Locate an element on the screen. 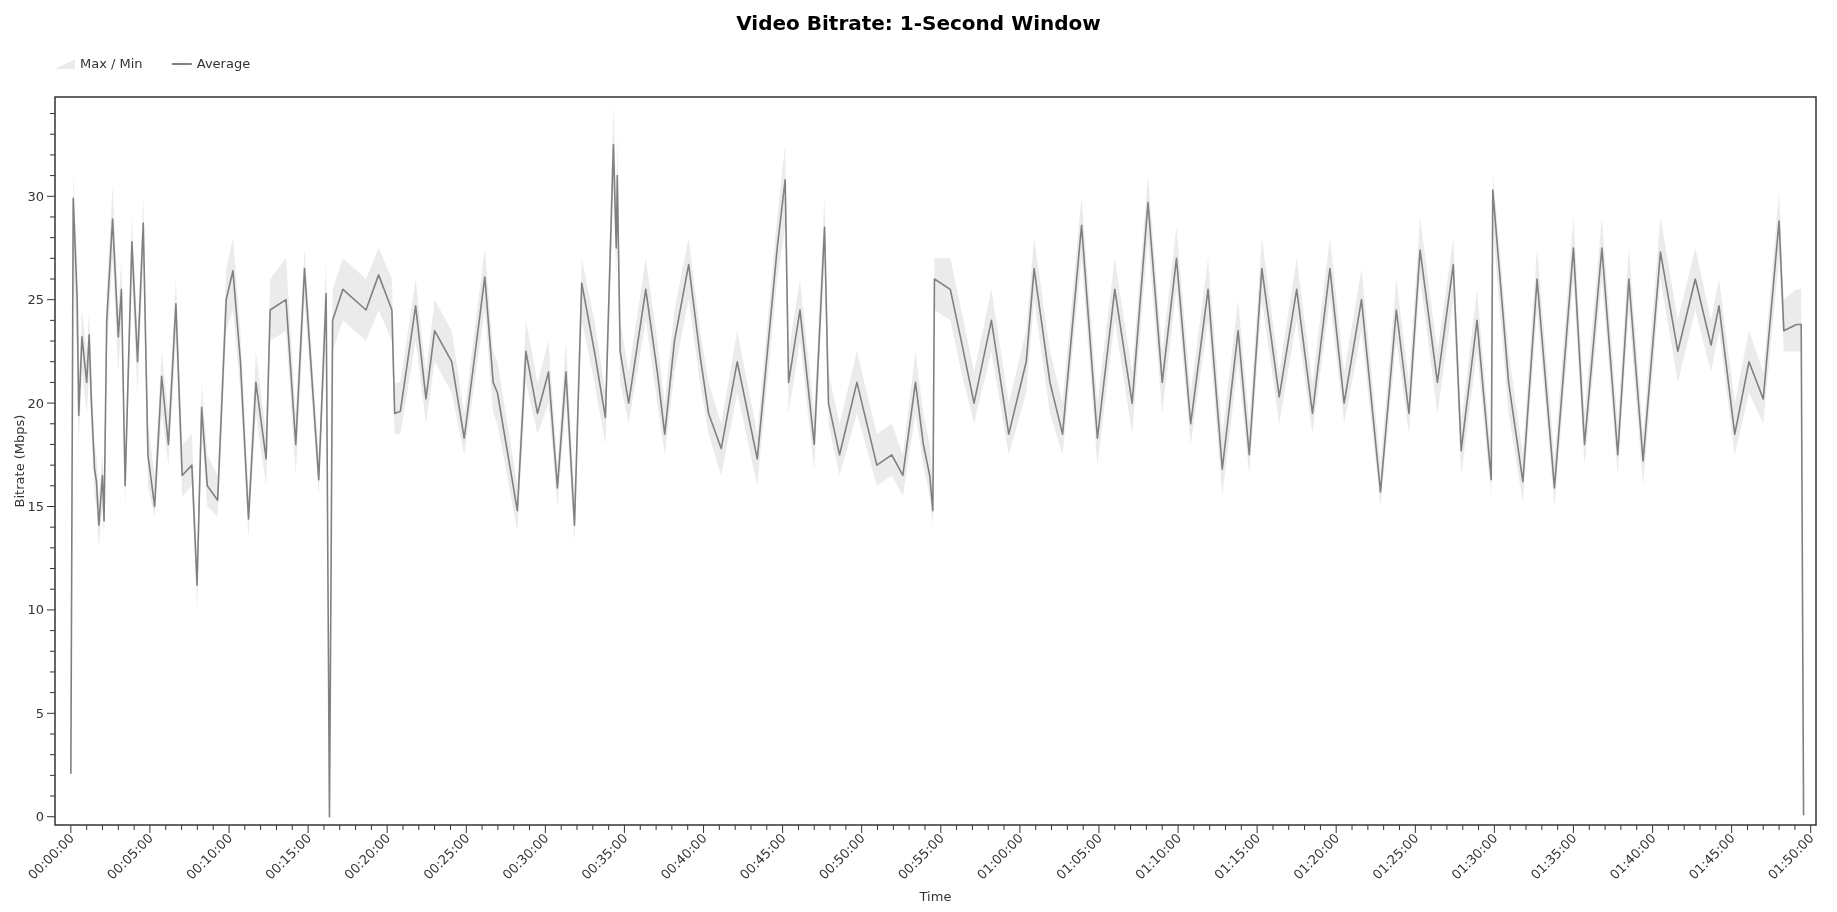 This screenshot has width=1837, height=912. text: Max / Min is located at coordinates (111, 63).